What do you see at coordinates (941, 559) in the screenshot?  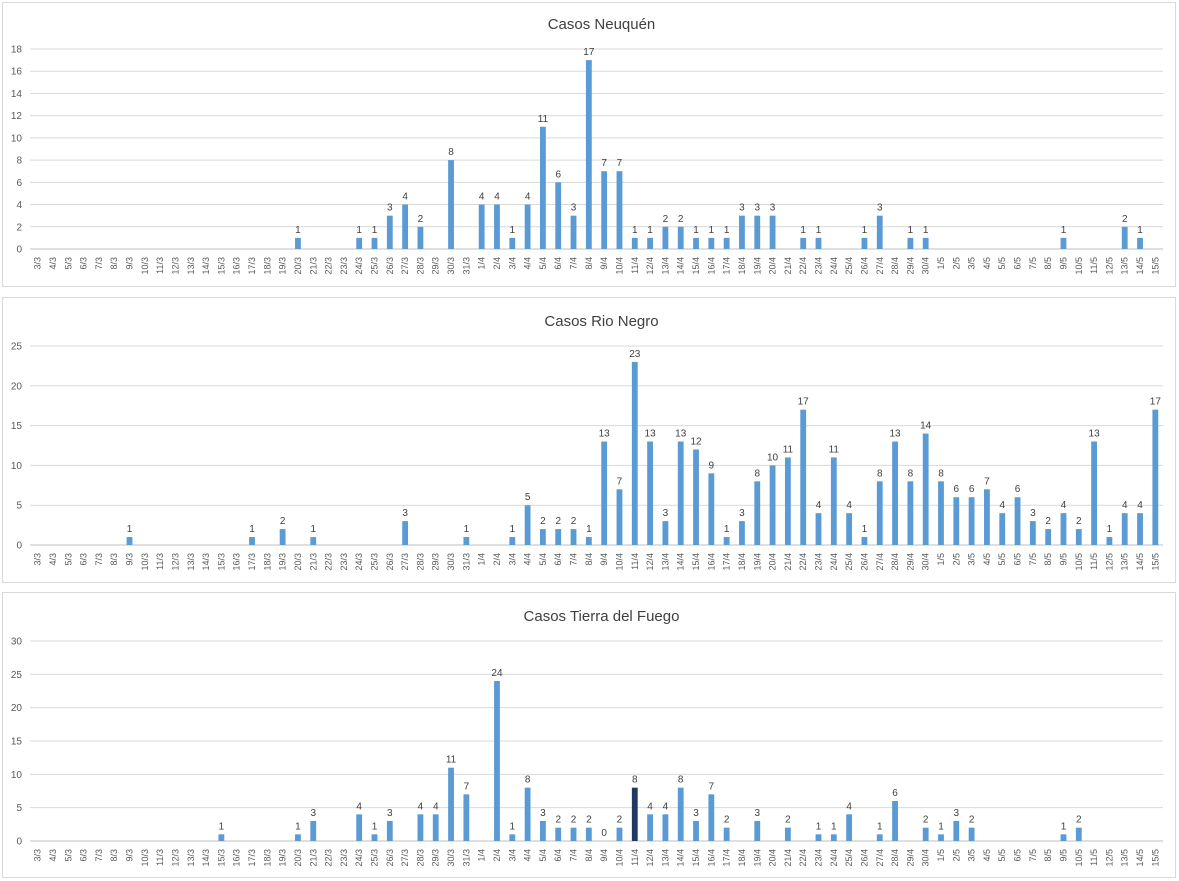 I see `x-tick-label: 1/5` at bounding box center [941, 559].